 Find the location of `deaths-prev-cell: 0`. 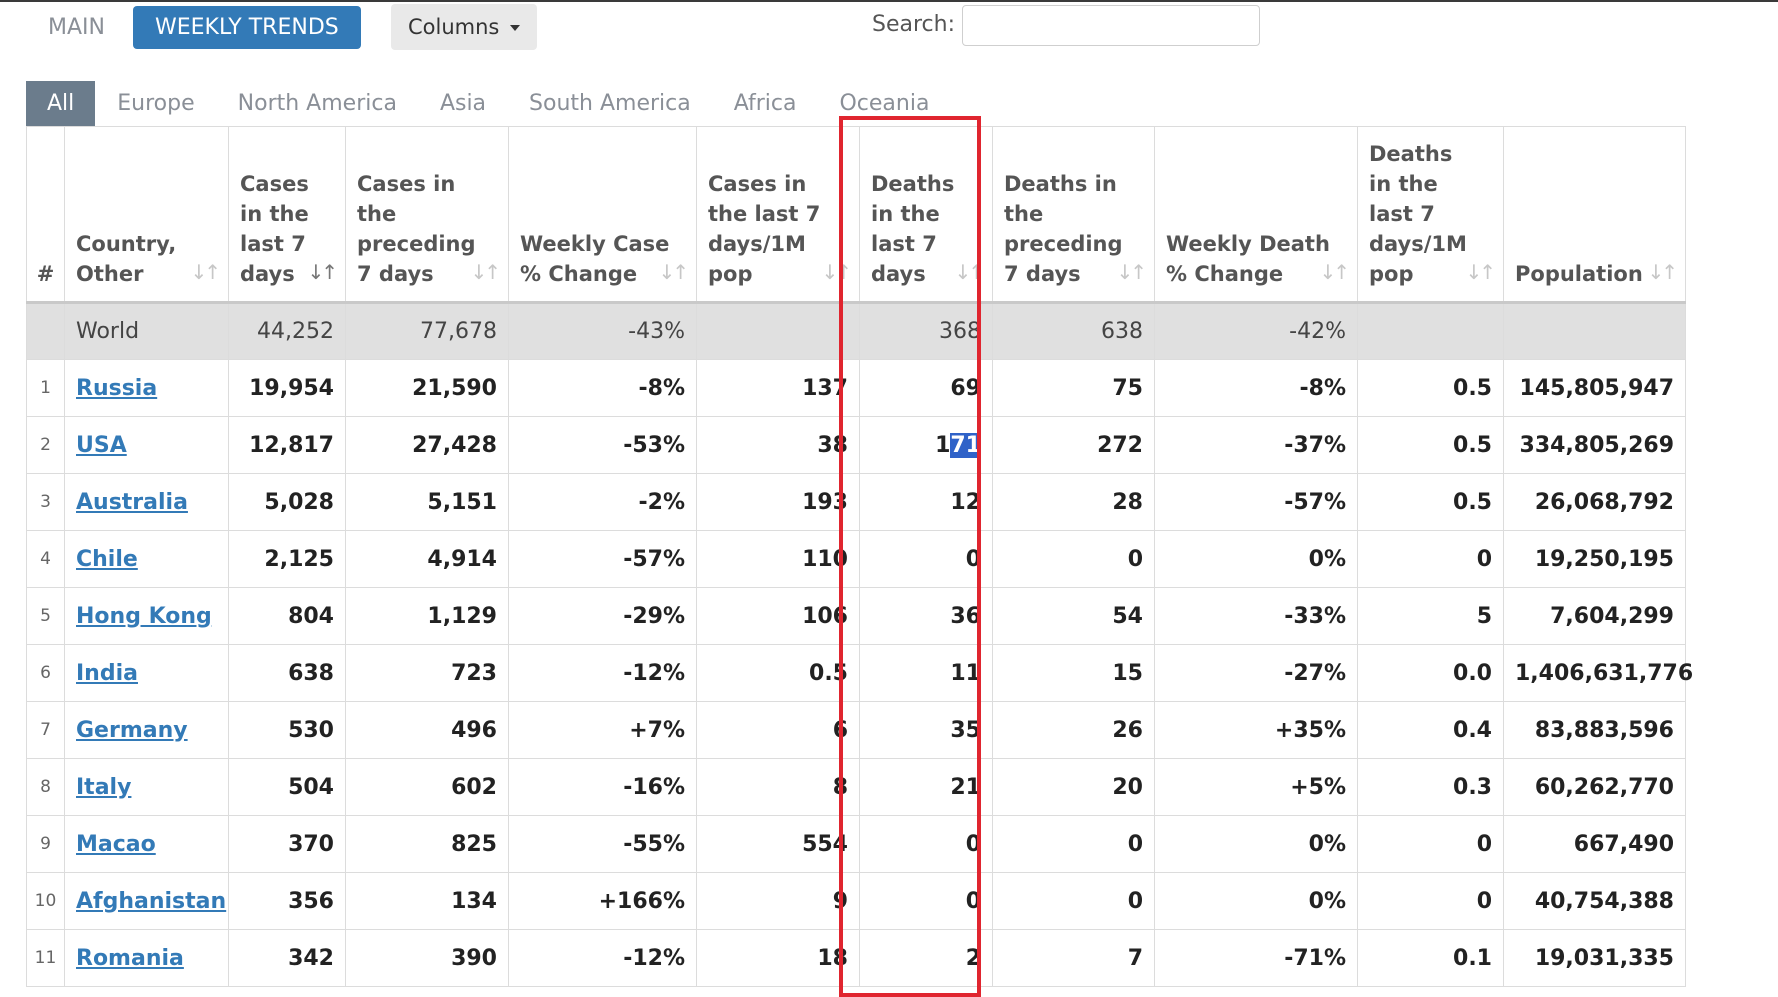

deaths-prev-cell: 0 is located at coordinates (1073, 844).